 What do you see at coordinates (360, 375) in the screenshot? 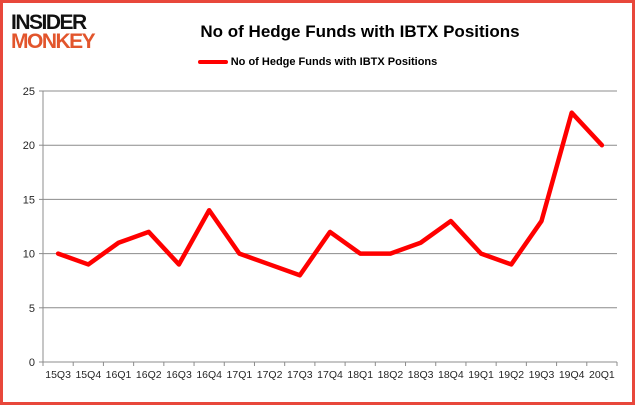
I see `x-axis-label: 18Q1` at bounding box center [360, 375].